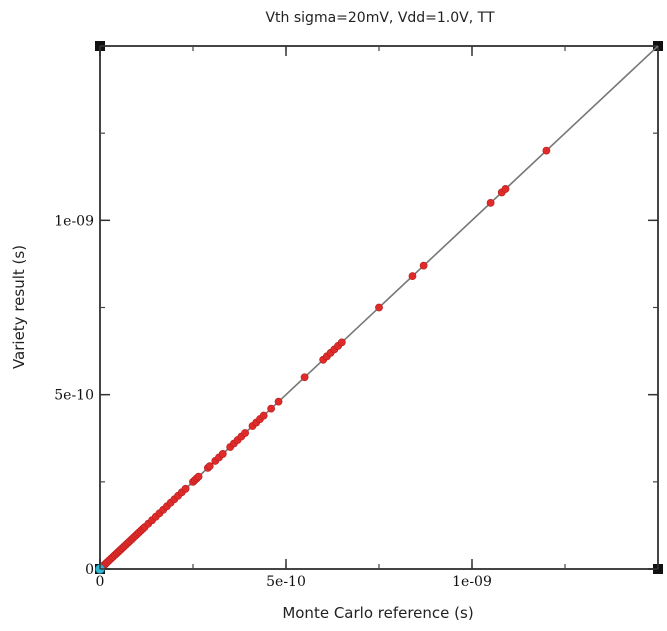  I want to click on y-tick-label: 1e-09, so click(74, 221).